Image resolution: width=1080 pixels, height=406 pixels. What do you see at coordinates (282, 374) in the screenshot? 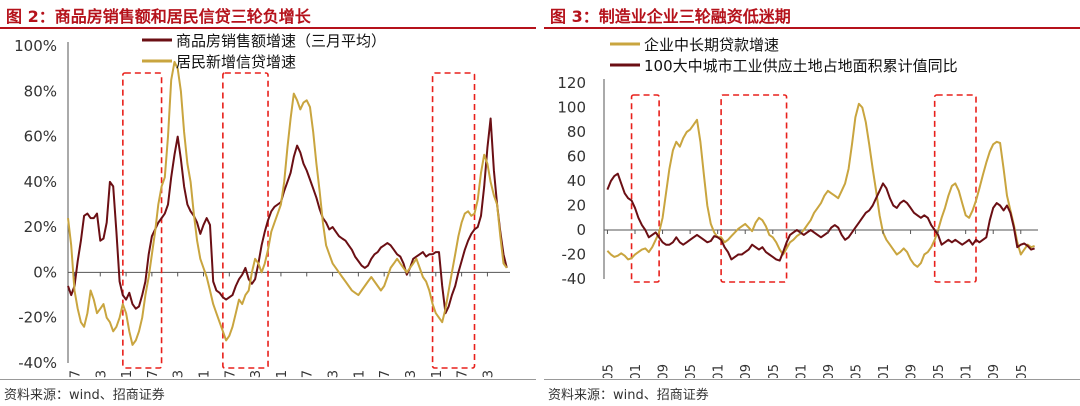
I see `x-tick-label: 2015-11` at bounding box center [282, 374].